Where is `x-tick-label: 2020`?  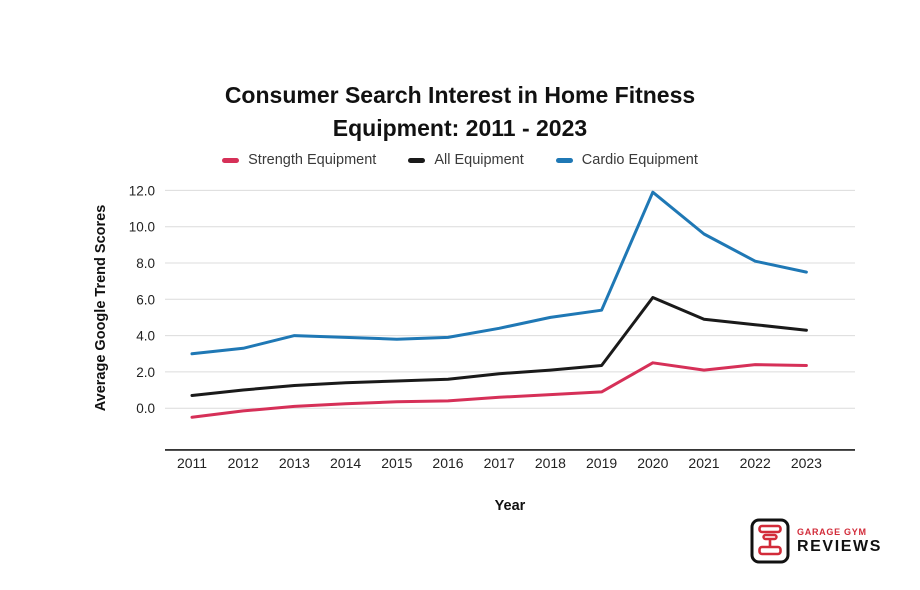 x-tick-label: 2020 is located at coordinates (652, 463).